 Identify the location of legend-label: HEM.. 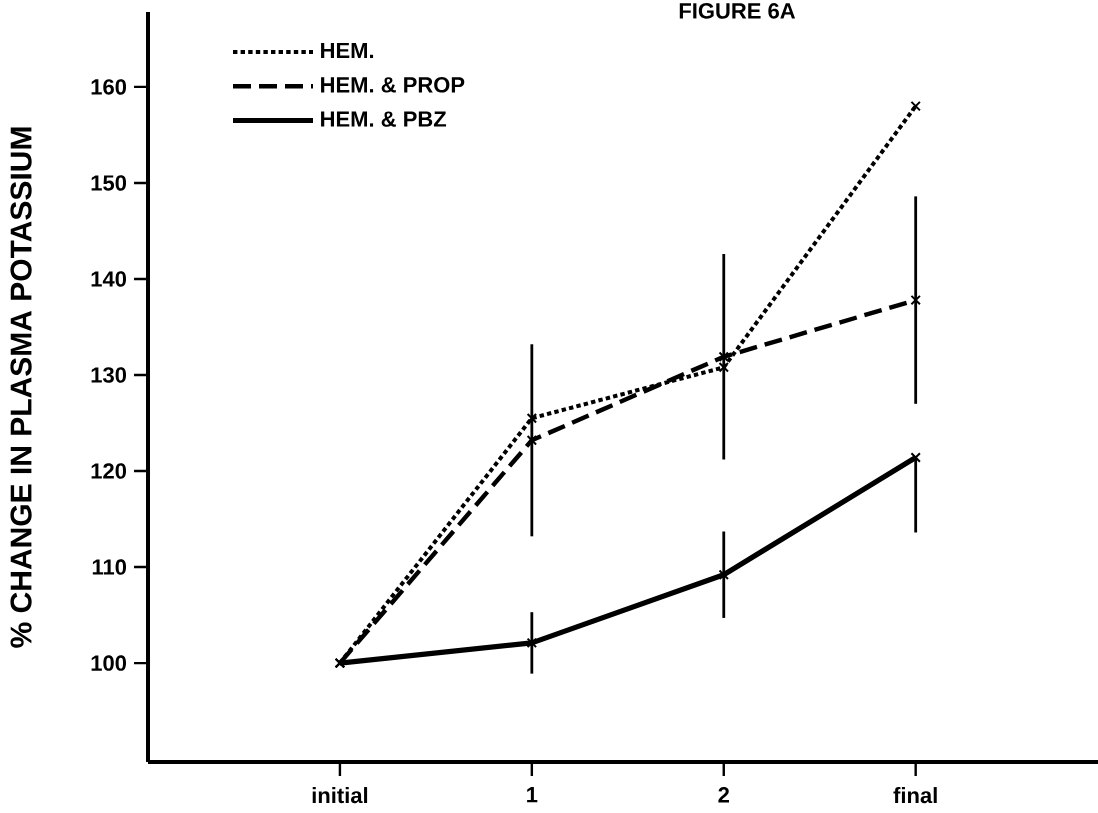
(347, 50).